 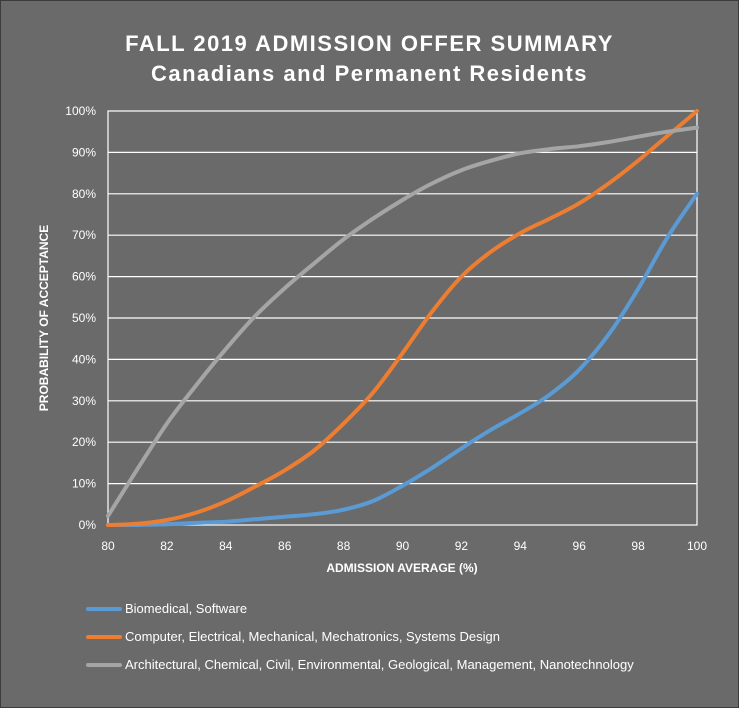 I want to click on y-tick-label: 70%, so click(x=84, y=235).